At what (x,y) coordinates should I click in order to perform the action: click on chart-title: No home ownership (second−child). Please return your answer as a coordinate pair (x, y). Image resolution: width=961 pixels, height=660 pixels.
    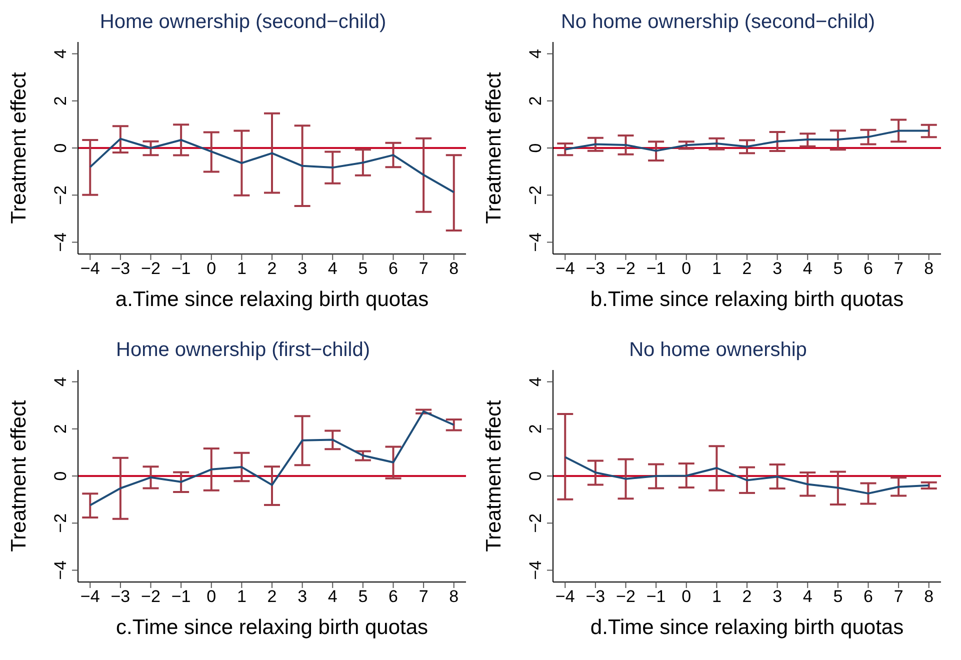
    Looking at the image, I should click on (718, 22).